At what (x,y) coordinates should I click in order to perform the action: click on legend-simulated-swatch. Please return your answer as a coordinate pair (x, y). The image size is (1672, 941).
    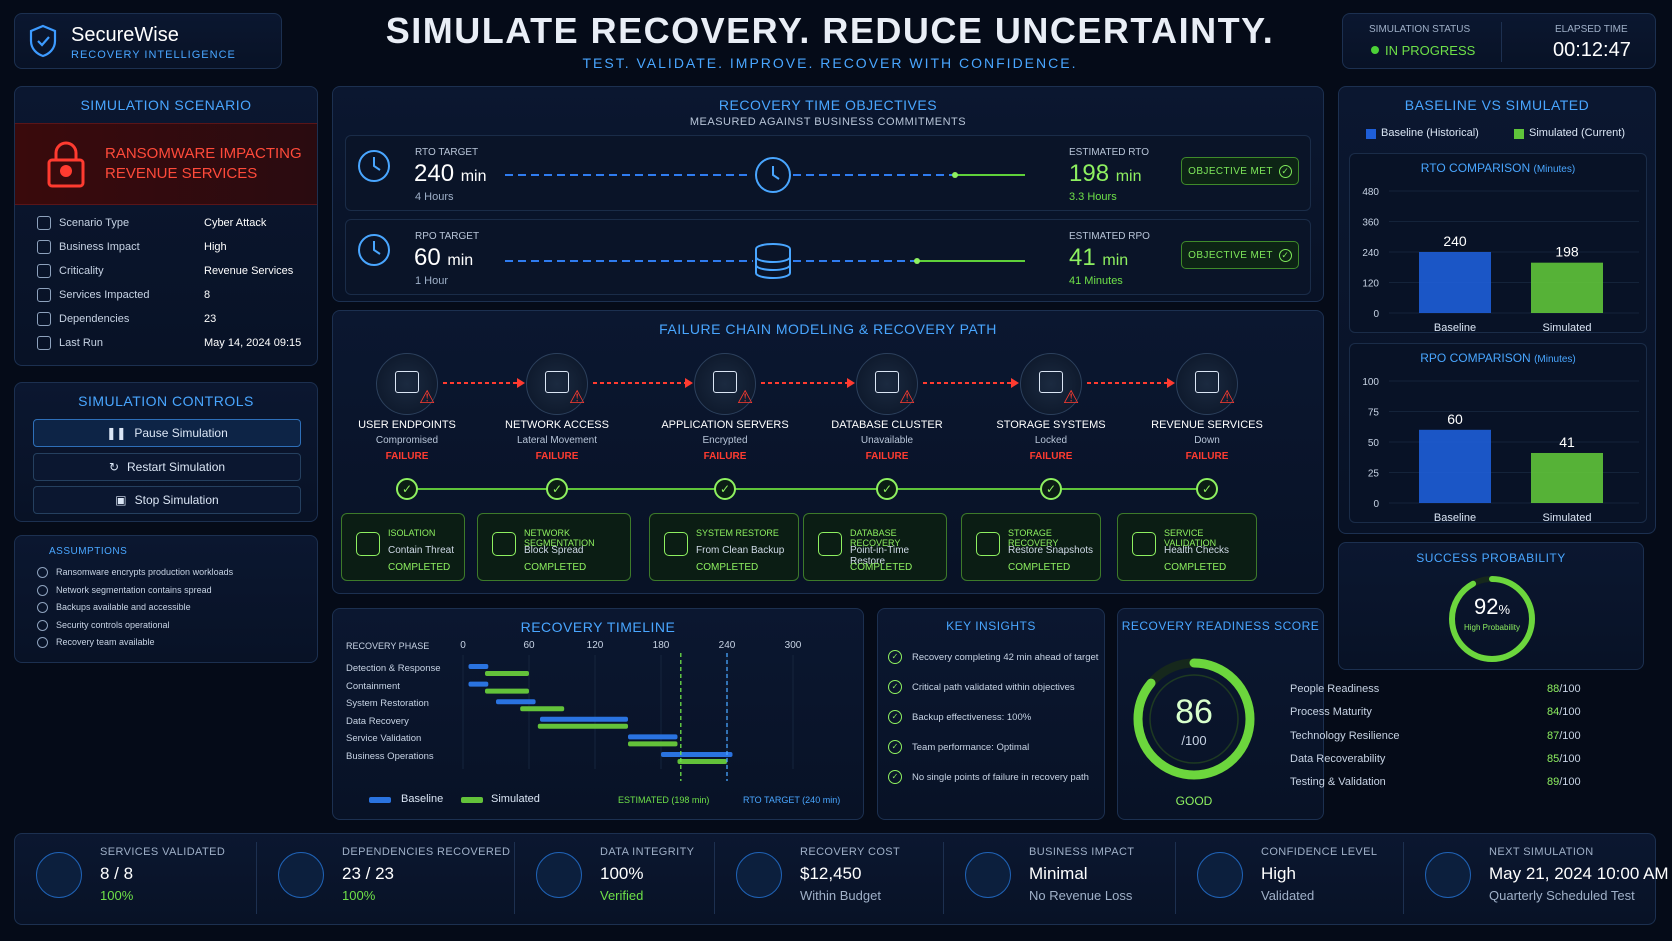
    Looking at the image, I should click on (472, 800).